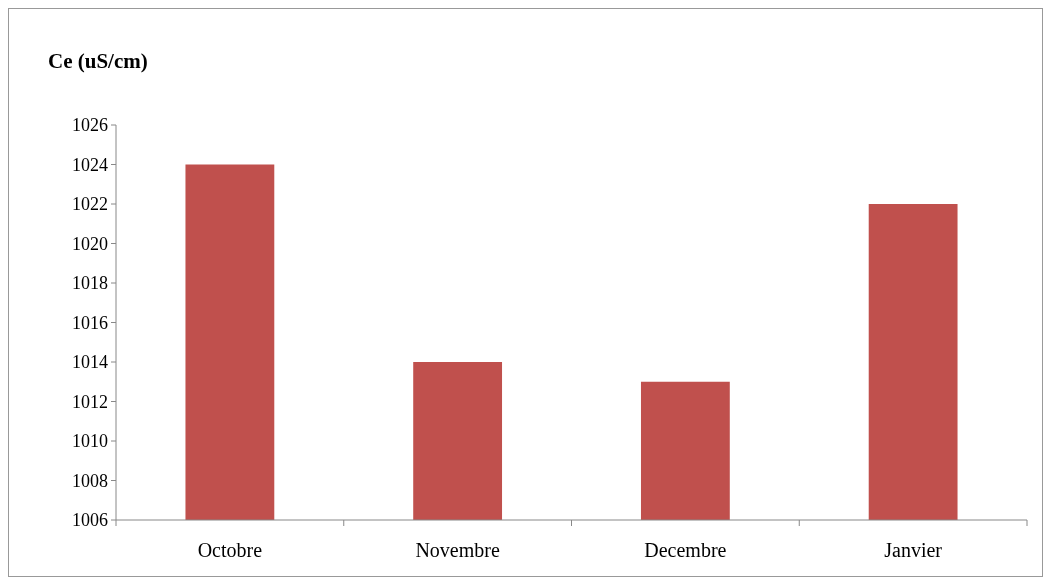  What do you see at coordinates (90, 441) in the screenshot?
I see `y-tick-label: 1010` at bounding box center [90, 441].